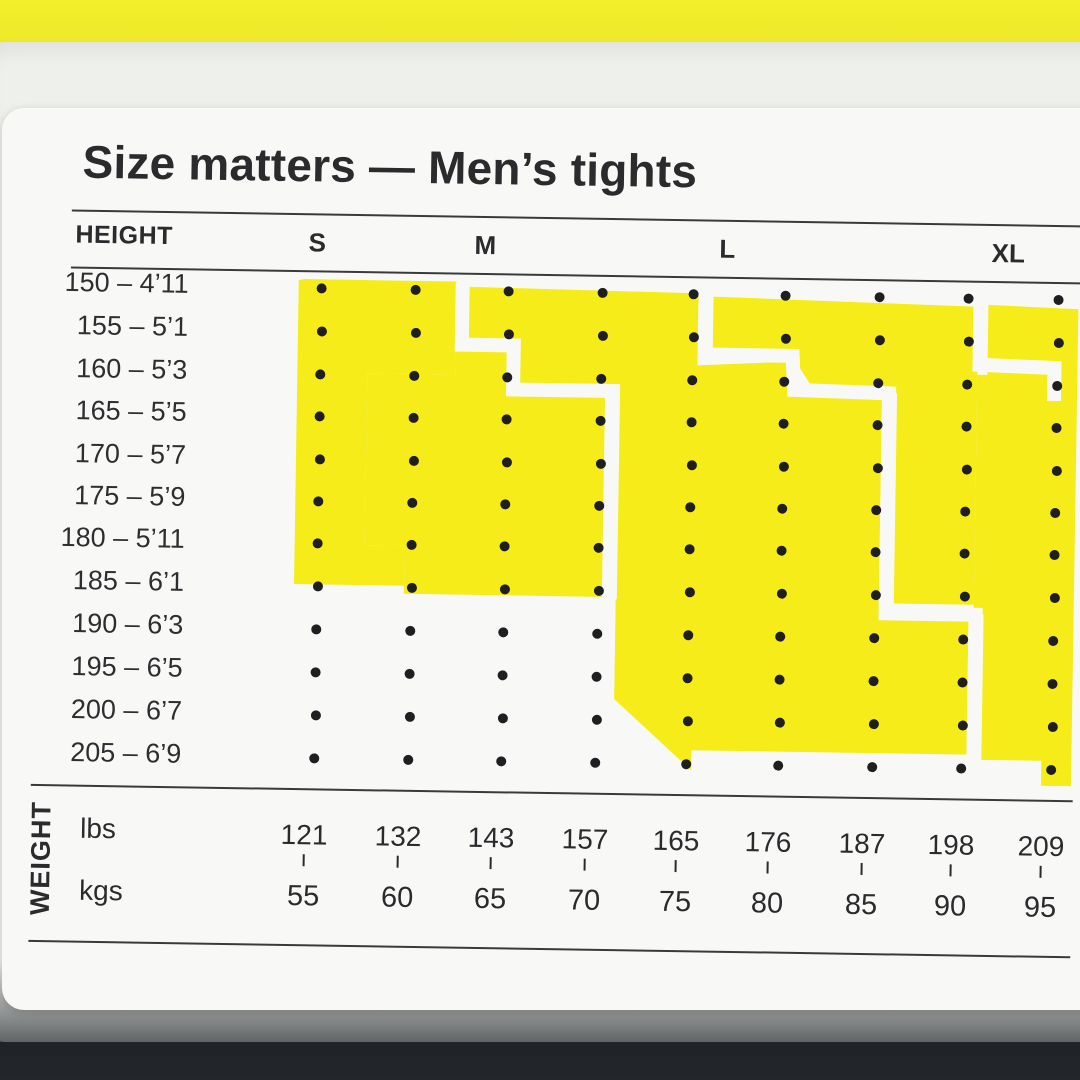  I want to click on weight-lbs-value: 165, so click(676, 840).